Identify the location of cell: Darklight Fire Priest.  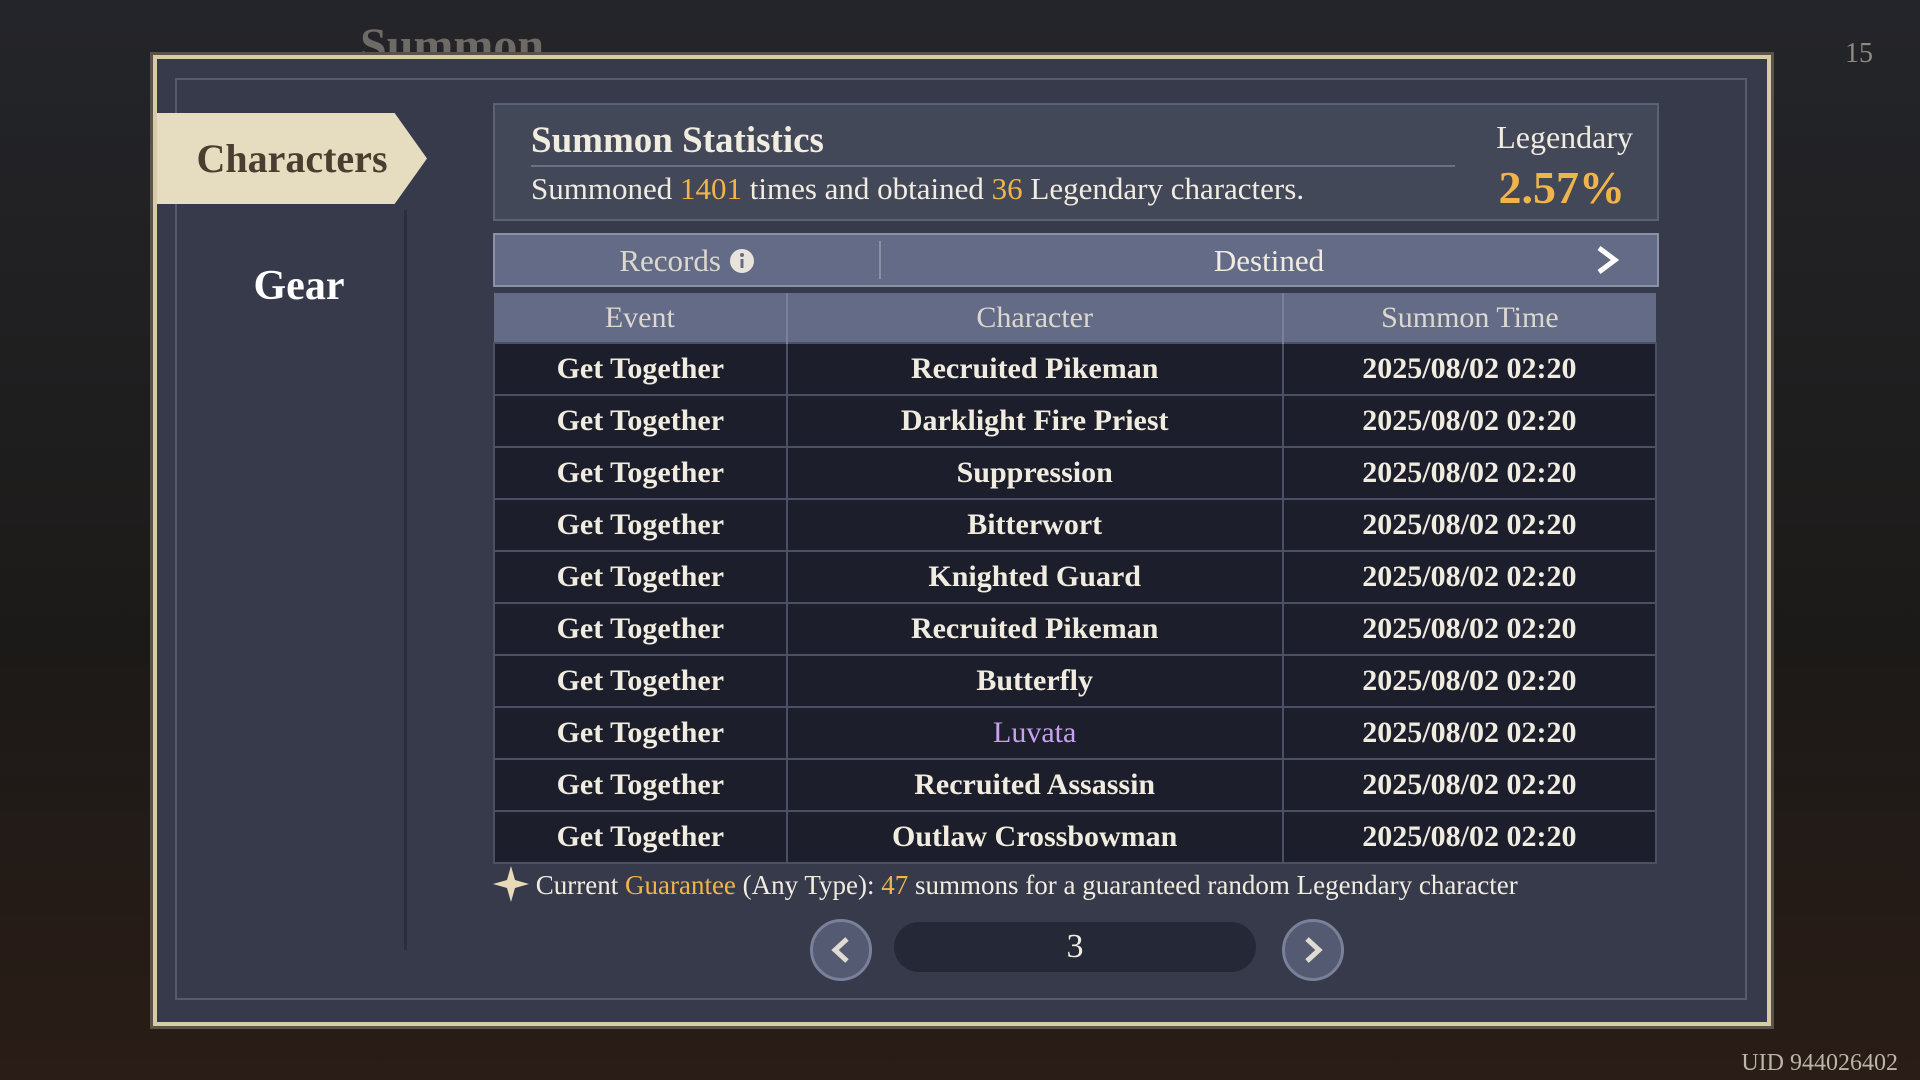
(1034, 421).